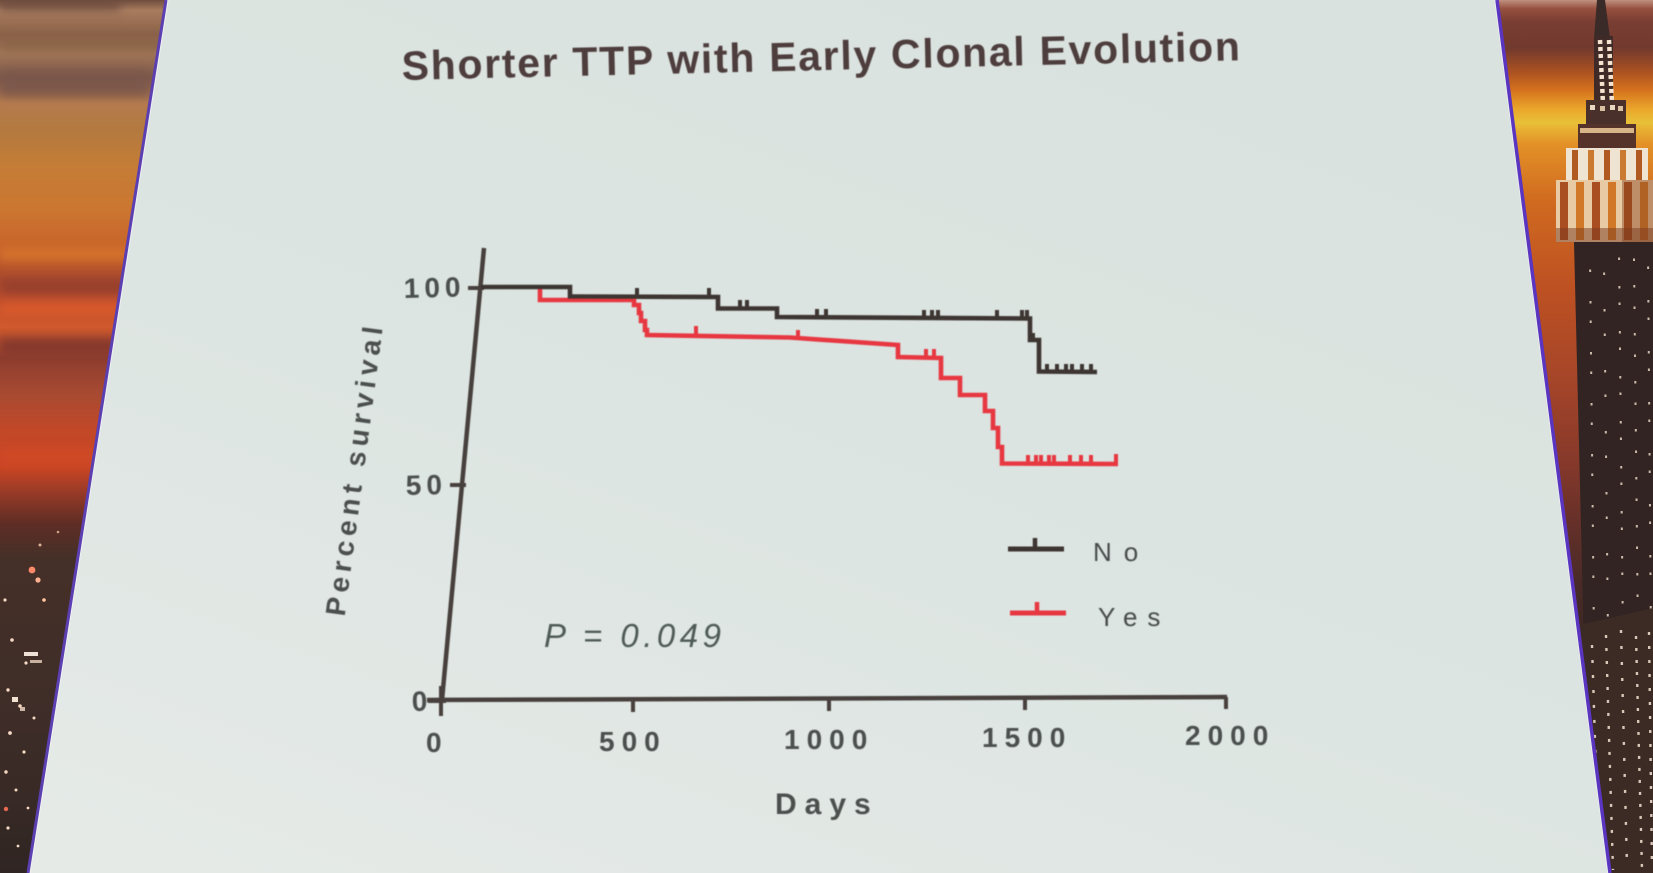 This screenshot has height=873, width=1653. What do you see at coordinates (1121, 552) in the screenshot?
I see `svg-text: No` at bounding box center [1121, 552].